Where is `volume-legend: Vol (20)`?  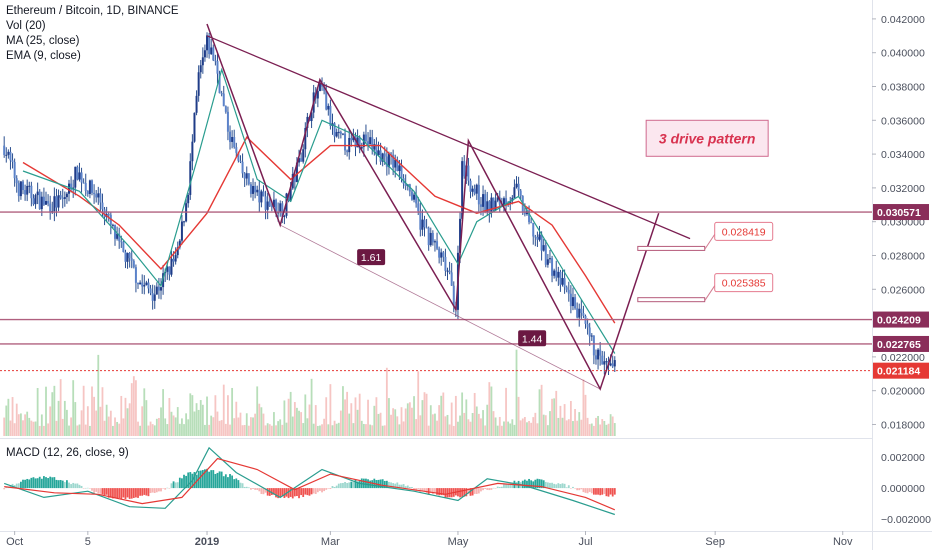 volume-legend: Vol (20) is located at coordinates (26, 26).